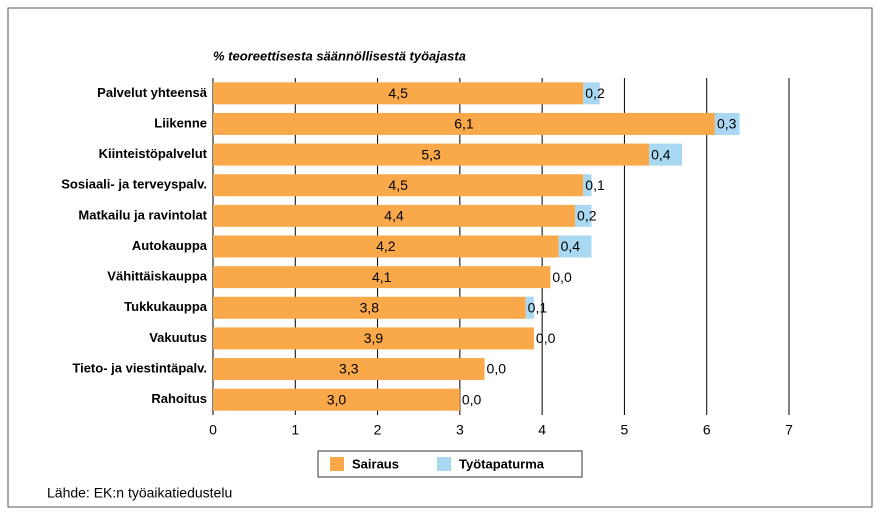 This screenshot has height=515, width=880. What do you see at coordinates (152, 92) in the screenshot?
I see `y-tick-label: Palvelut yhteensä` at bounding box center [152, 92].